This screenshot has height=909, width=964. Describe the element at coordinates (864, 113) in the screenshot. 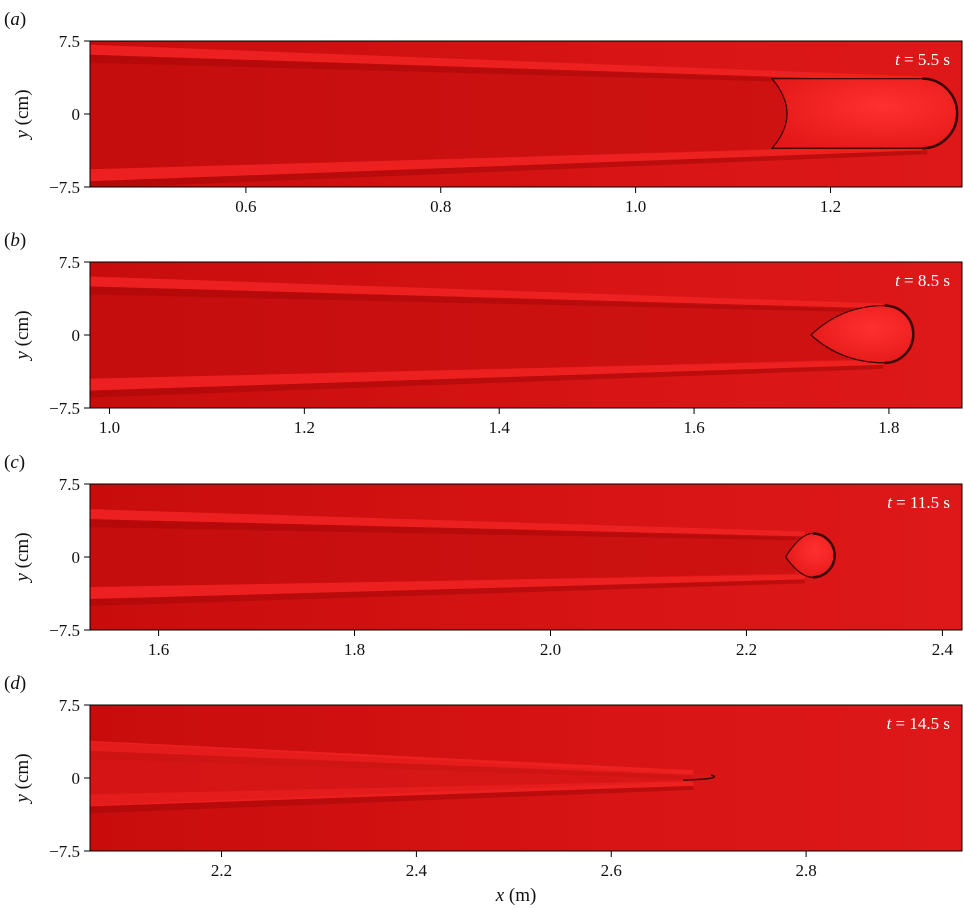

I see `current-head` at that location.